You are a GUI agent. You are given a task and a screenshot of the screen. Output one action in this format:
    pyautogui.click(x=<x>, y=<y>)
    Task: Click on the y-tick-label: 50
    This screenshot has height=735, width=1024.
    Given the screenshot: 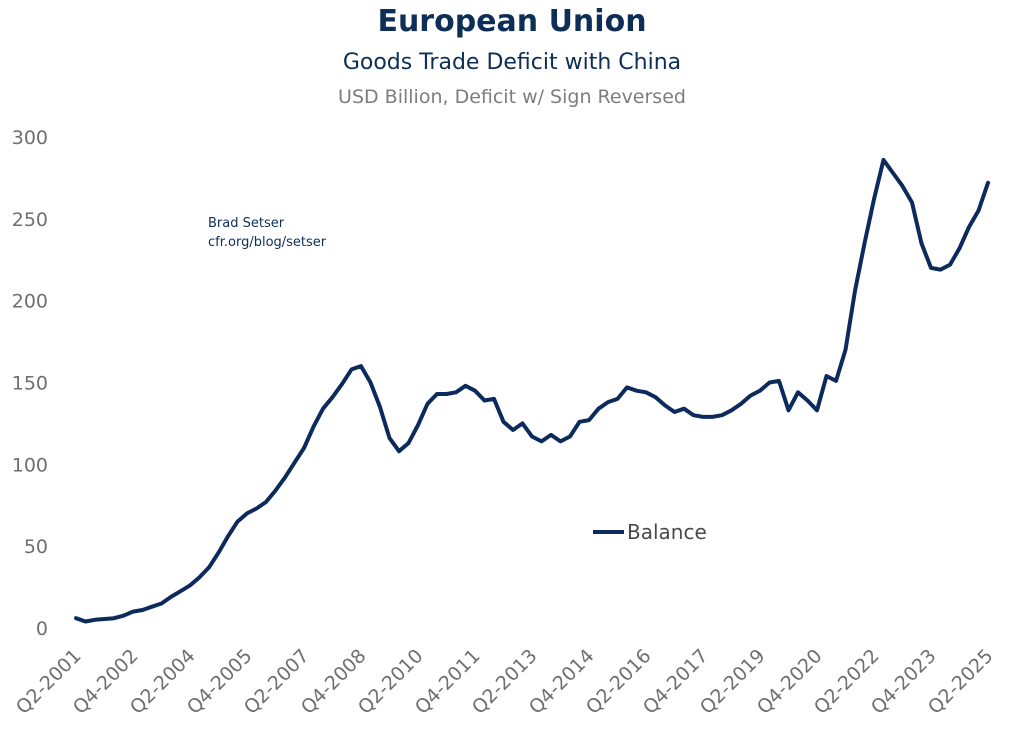 What is the action you would take?
    pyautogui.click(x=36, y=547)
    